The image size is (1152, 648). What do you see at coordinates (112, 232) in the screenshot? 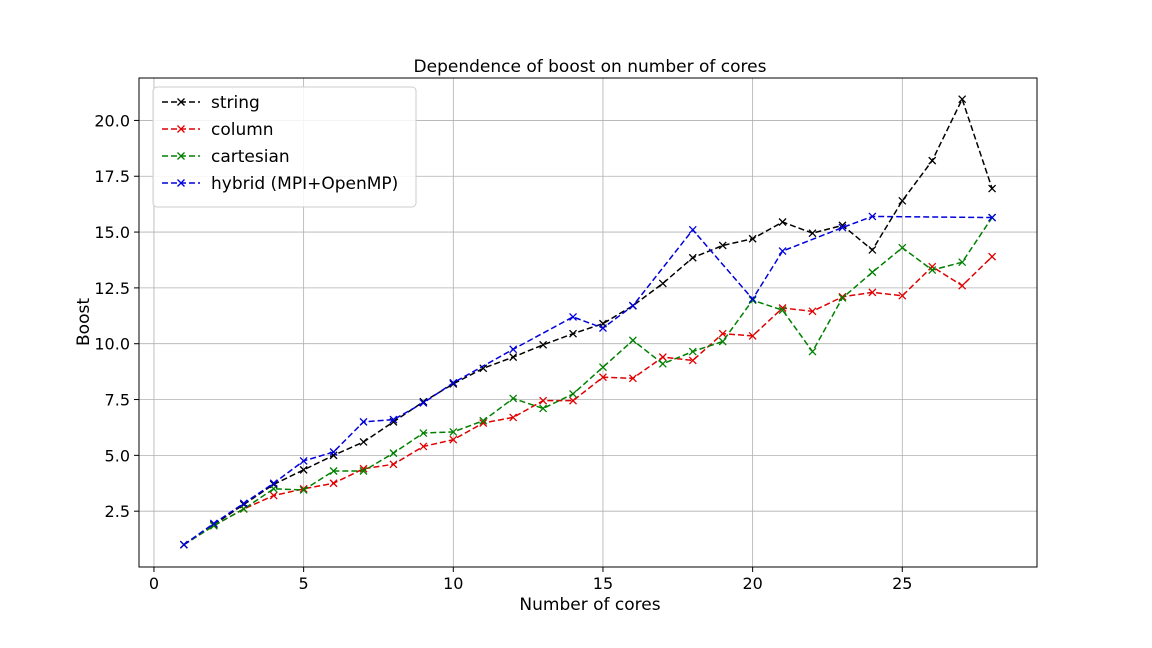
I see `y-tick-label: 15.0` at bounding box center [112, 232].